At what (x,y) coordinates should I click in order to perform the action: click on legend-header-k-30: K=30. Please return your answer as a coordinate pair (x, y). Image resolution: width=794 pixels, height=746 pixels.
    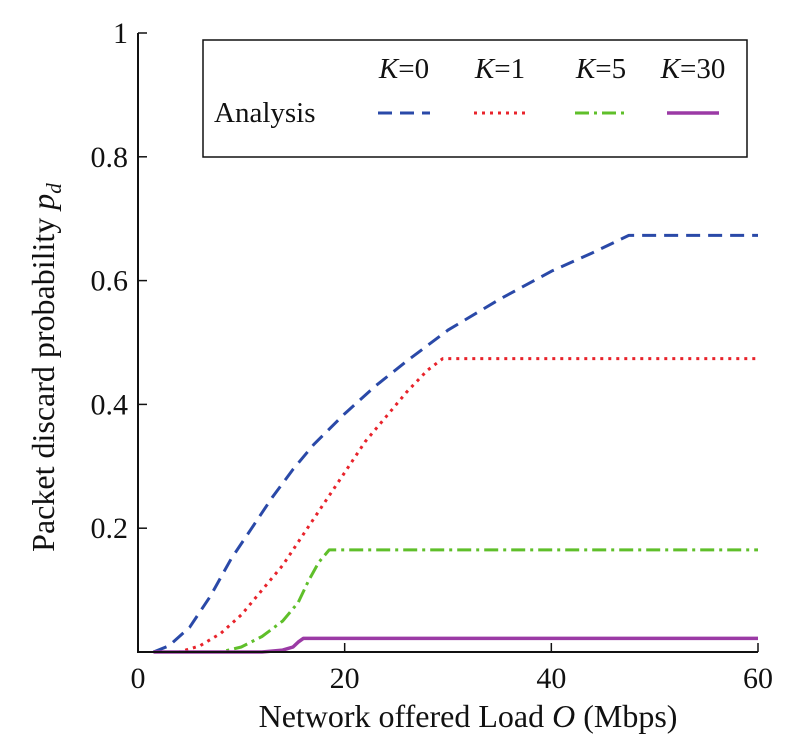
    Looking at the image, I should click on (693, 69).